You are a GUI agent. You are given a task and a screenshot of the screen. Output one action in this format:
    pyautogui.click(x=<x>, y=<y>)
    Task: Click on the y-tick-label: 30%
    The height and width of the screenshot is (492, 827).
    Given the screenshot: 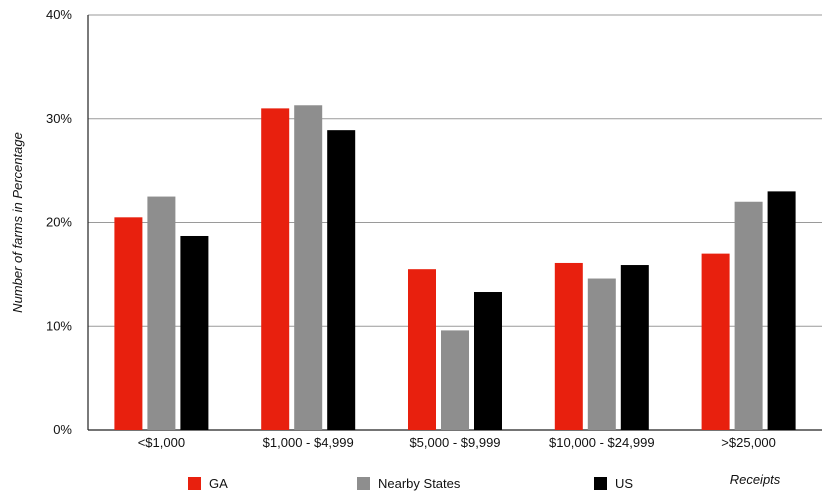 What is the action you would take?
    pyautogui.click(x=59, y=118)
    